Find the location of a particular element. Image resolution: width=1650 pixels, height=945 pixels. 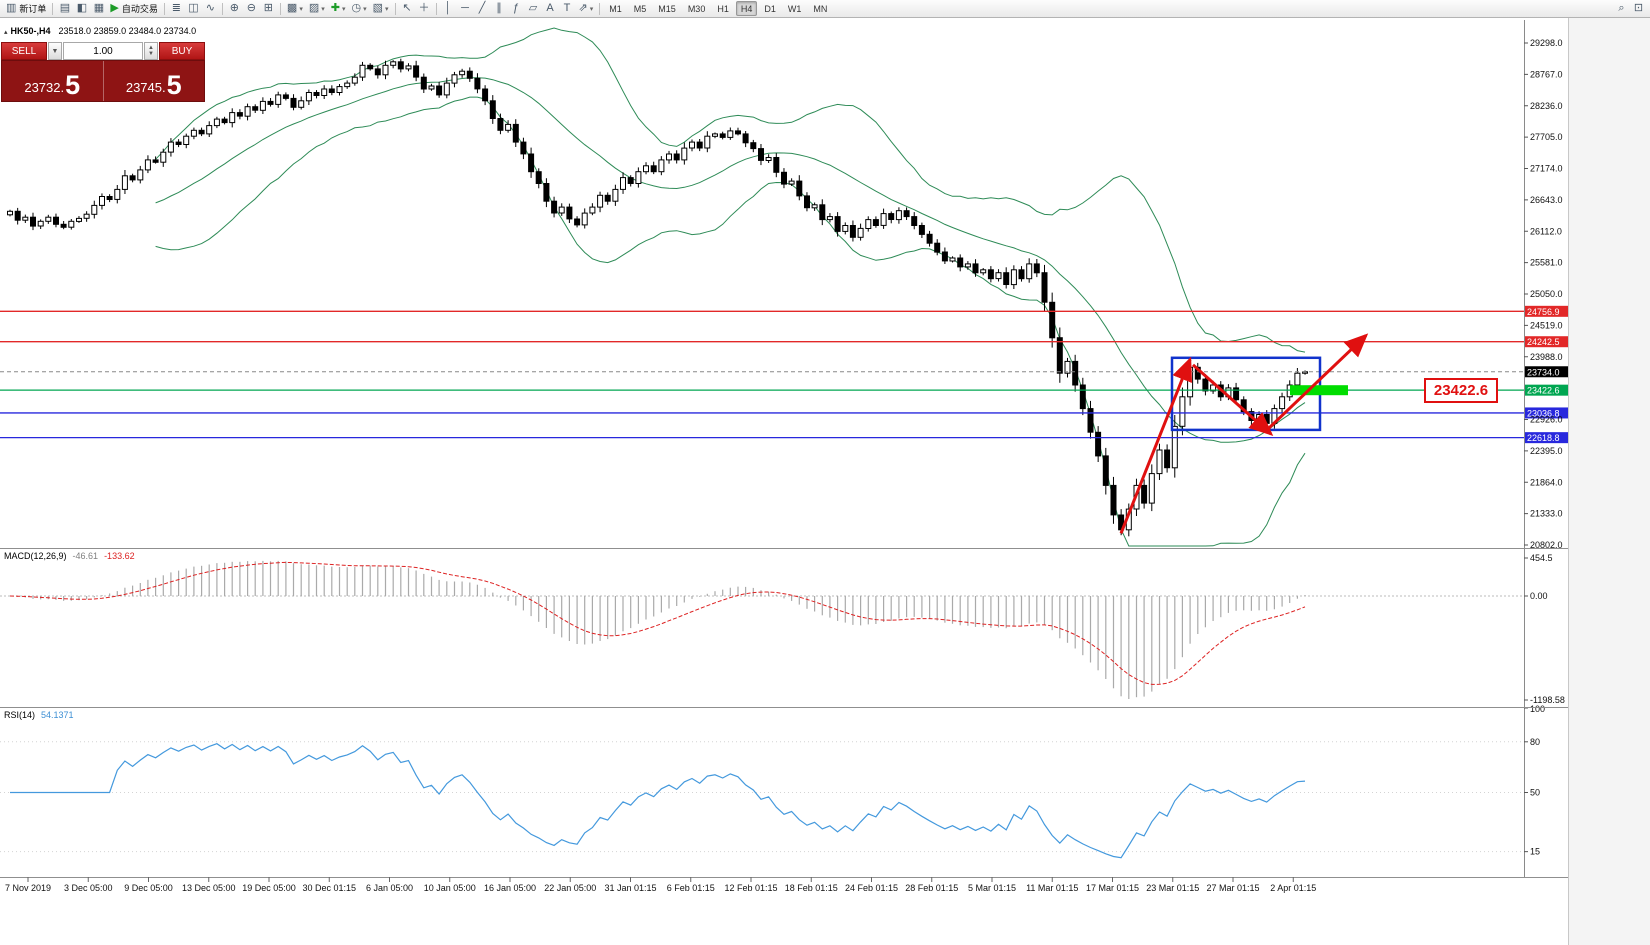

symbol-expand-icon: ▴ is located at coordinates (6, 32).